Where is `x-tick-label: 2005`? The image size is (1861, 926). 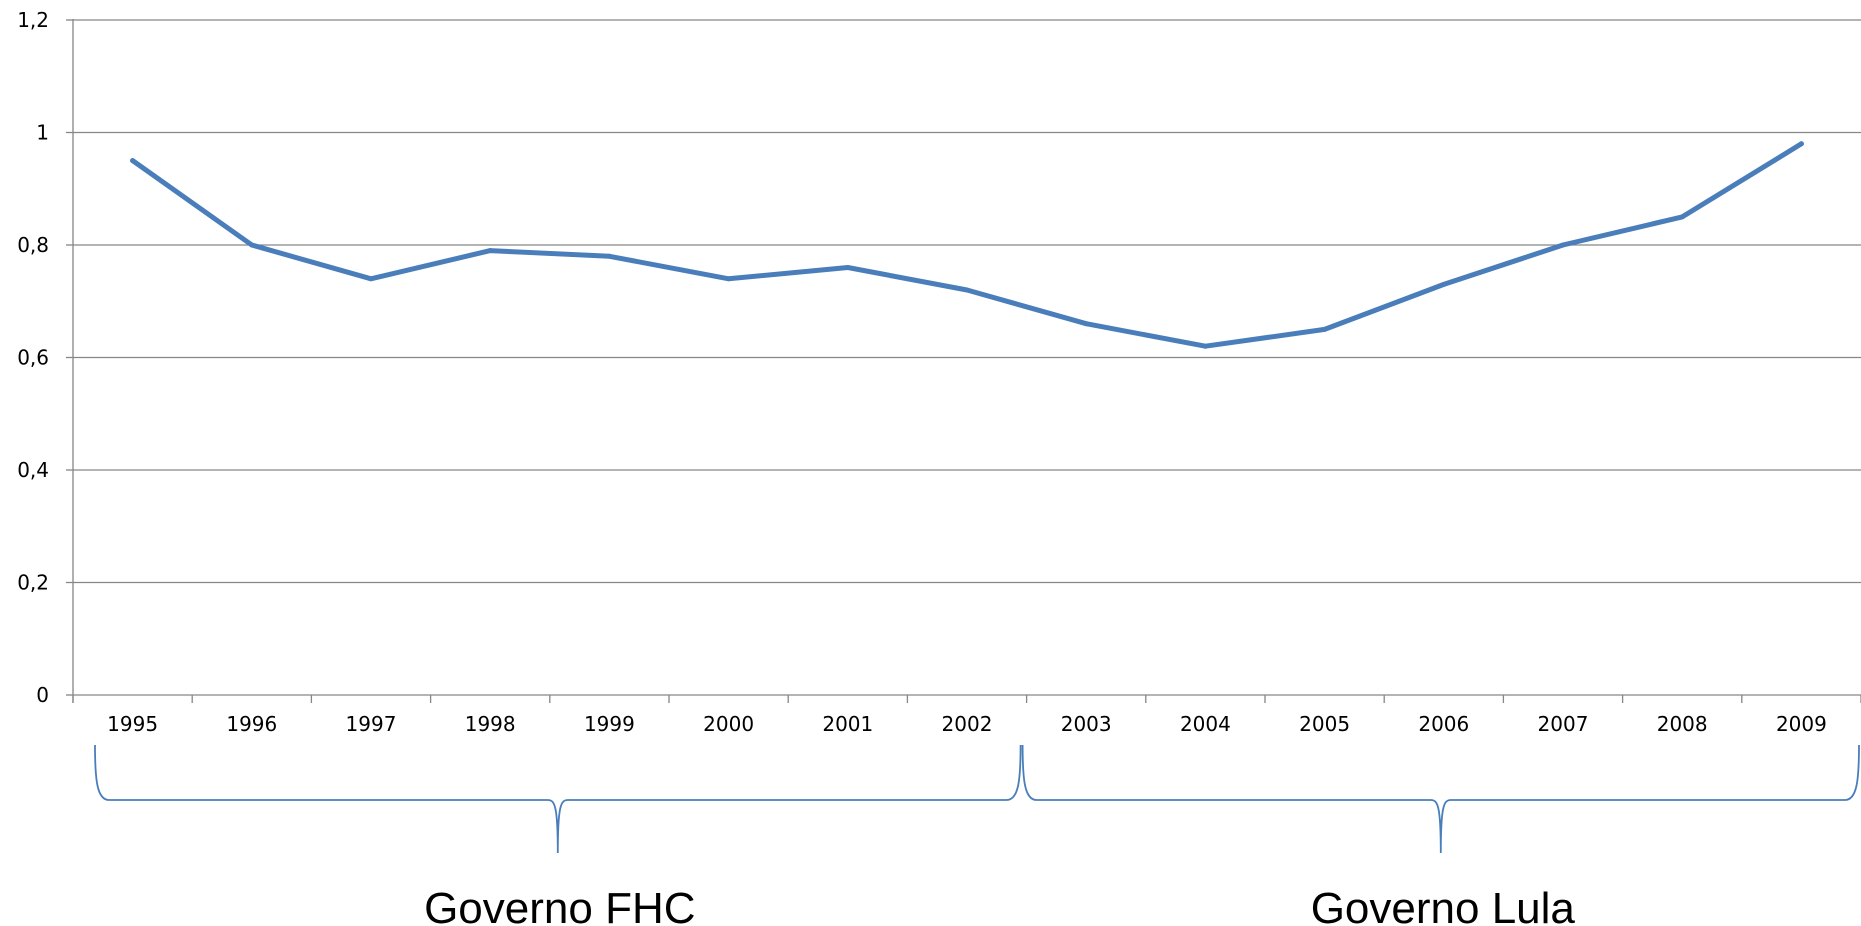
x-tick-label: 2005 is located at coordinates (1324, 724).